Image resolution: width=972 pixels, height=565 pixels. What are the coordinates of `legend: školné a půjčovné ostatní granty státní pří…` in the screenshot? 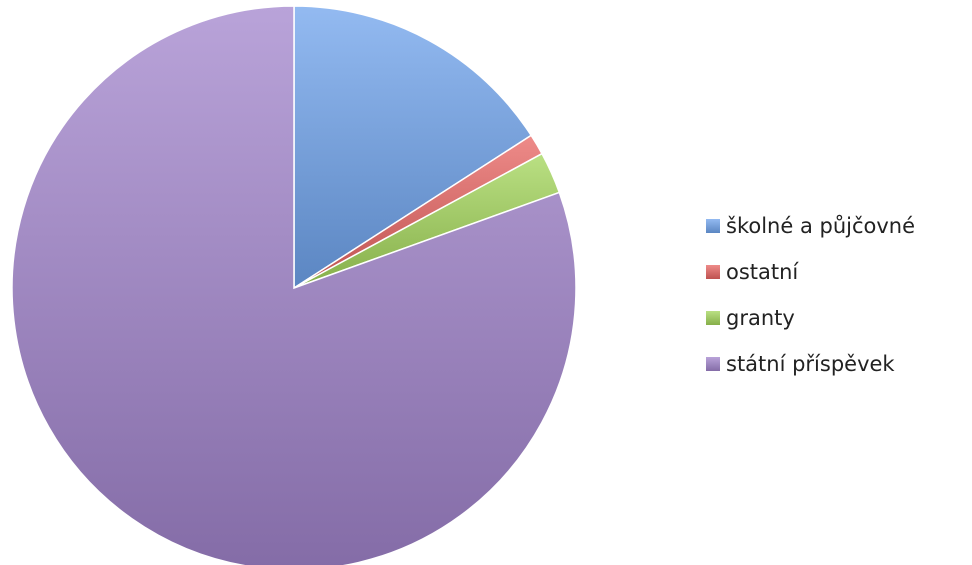 It's located at (810, 295).